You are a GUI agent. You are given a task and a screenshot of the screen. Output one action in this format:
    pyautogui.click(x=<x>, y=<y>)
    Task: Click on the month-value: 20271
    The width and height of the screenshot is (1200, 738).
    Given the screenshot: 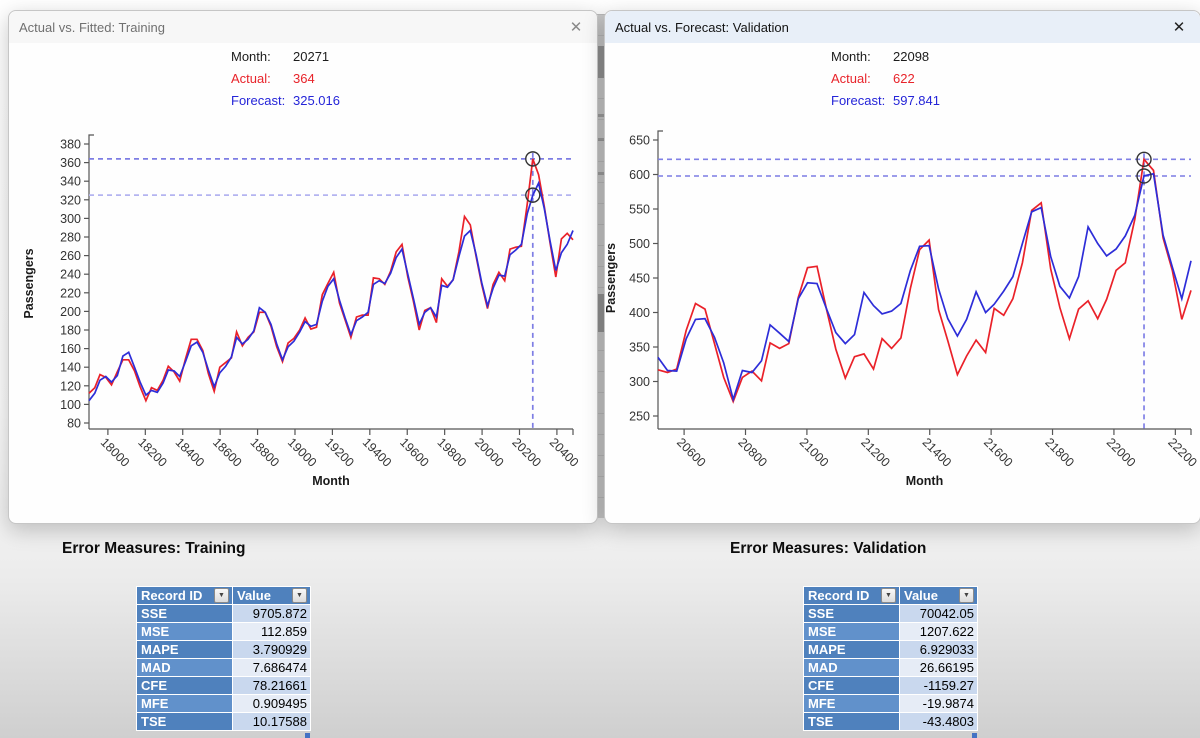 What is the action you would take?
    pyautogui.click(x=311, y=56)
    